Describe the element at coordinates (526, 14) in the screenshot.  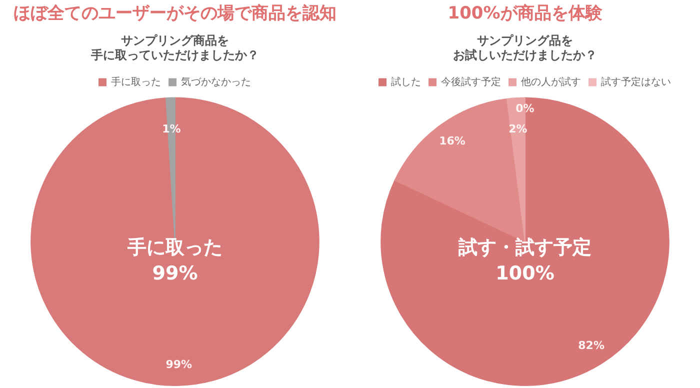
I see `chart-title: 100%が商品を体験` at that location.